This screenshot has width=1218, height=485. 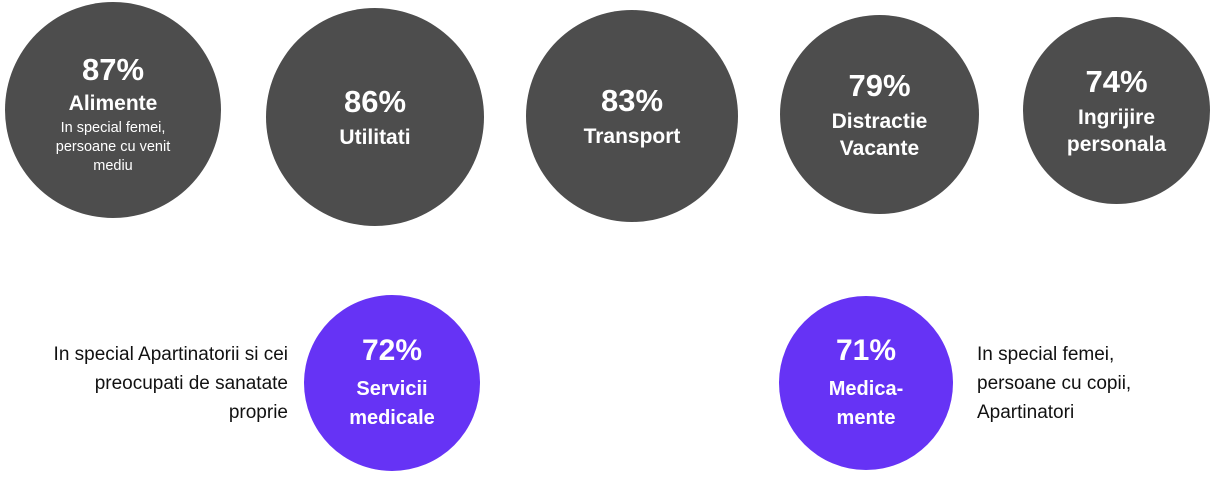 I want to click on side-note-line: preocupati de sanatate, so click(x=191, y=383).